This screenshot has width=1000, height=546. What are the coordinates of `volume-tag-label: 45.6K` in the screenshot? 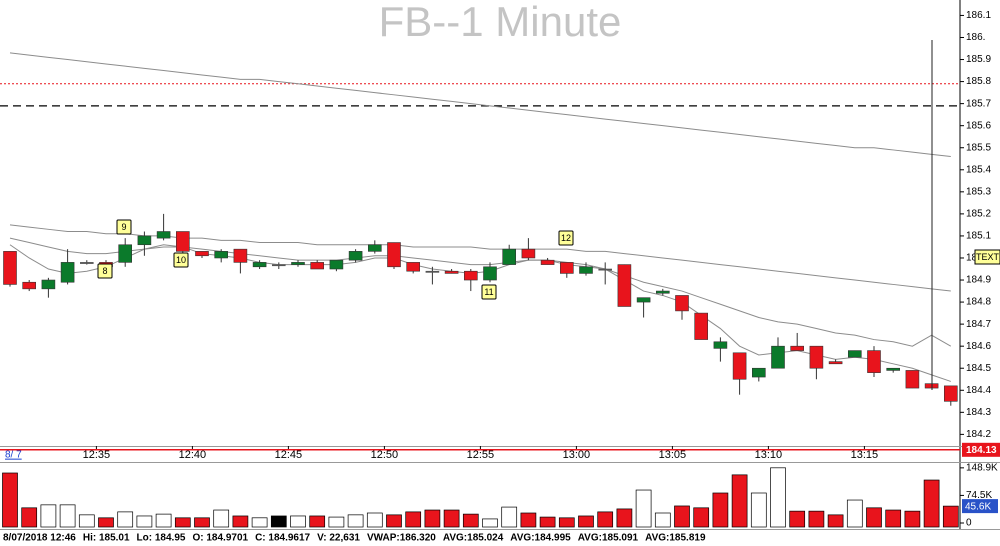 It's located at (978, 506).